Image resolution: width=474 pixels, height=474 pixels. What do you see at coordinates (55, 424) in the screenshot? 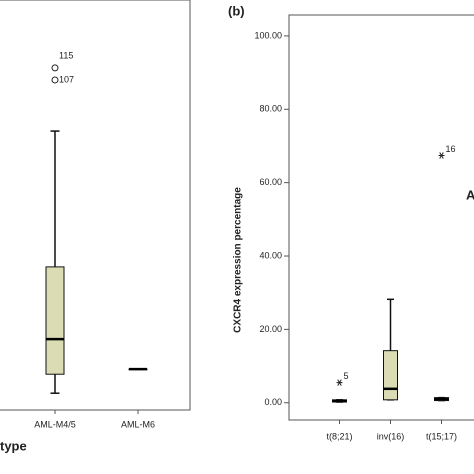
I see `x-tick-label: AML-M4/5` at bounding box center [55, 424].